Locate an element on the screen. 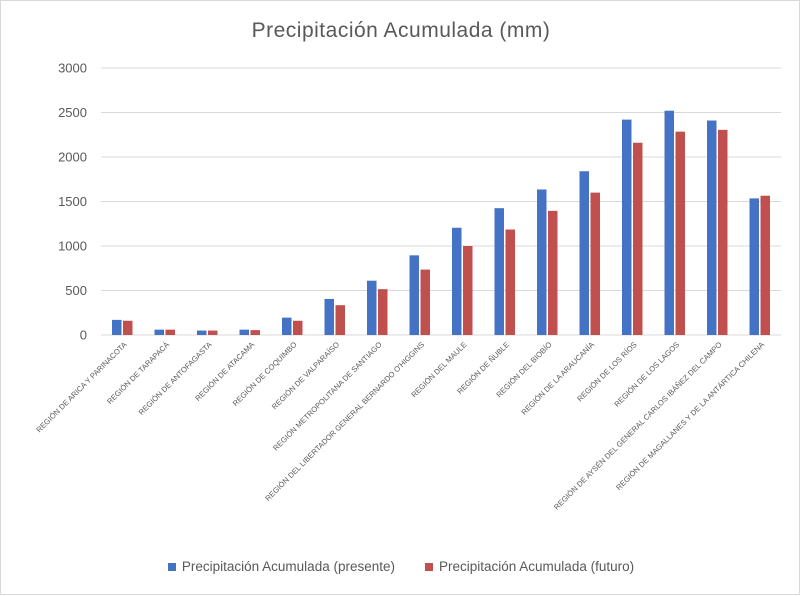  y-tick-label: 2500 is located at coordinates (72, 112).